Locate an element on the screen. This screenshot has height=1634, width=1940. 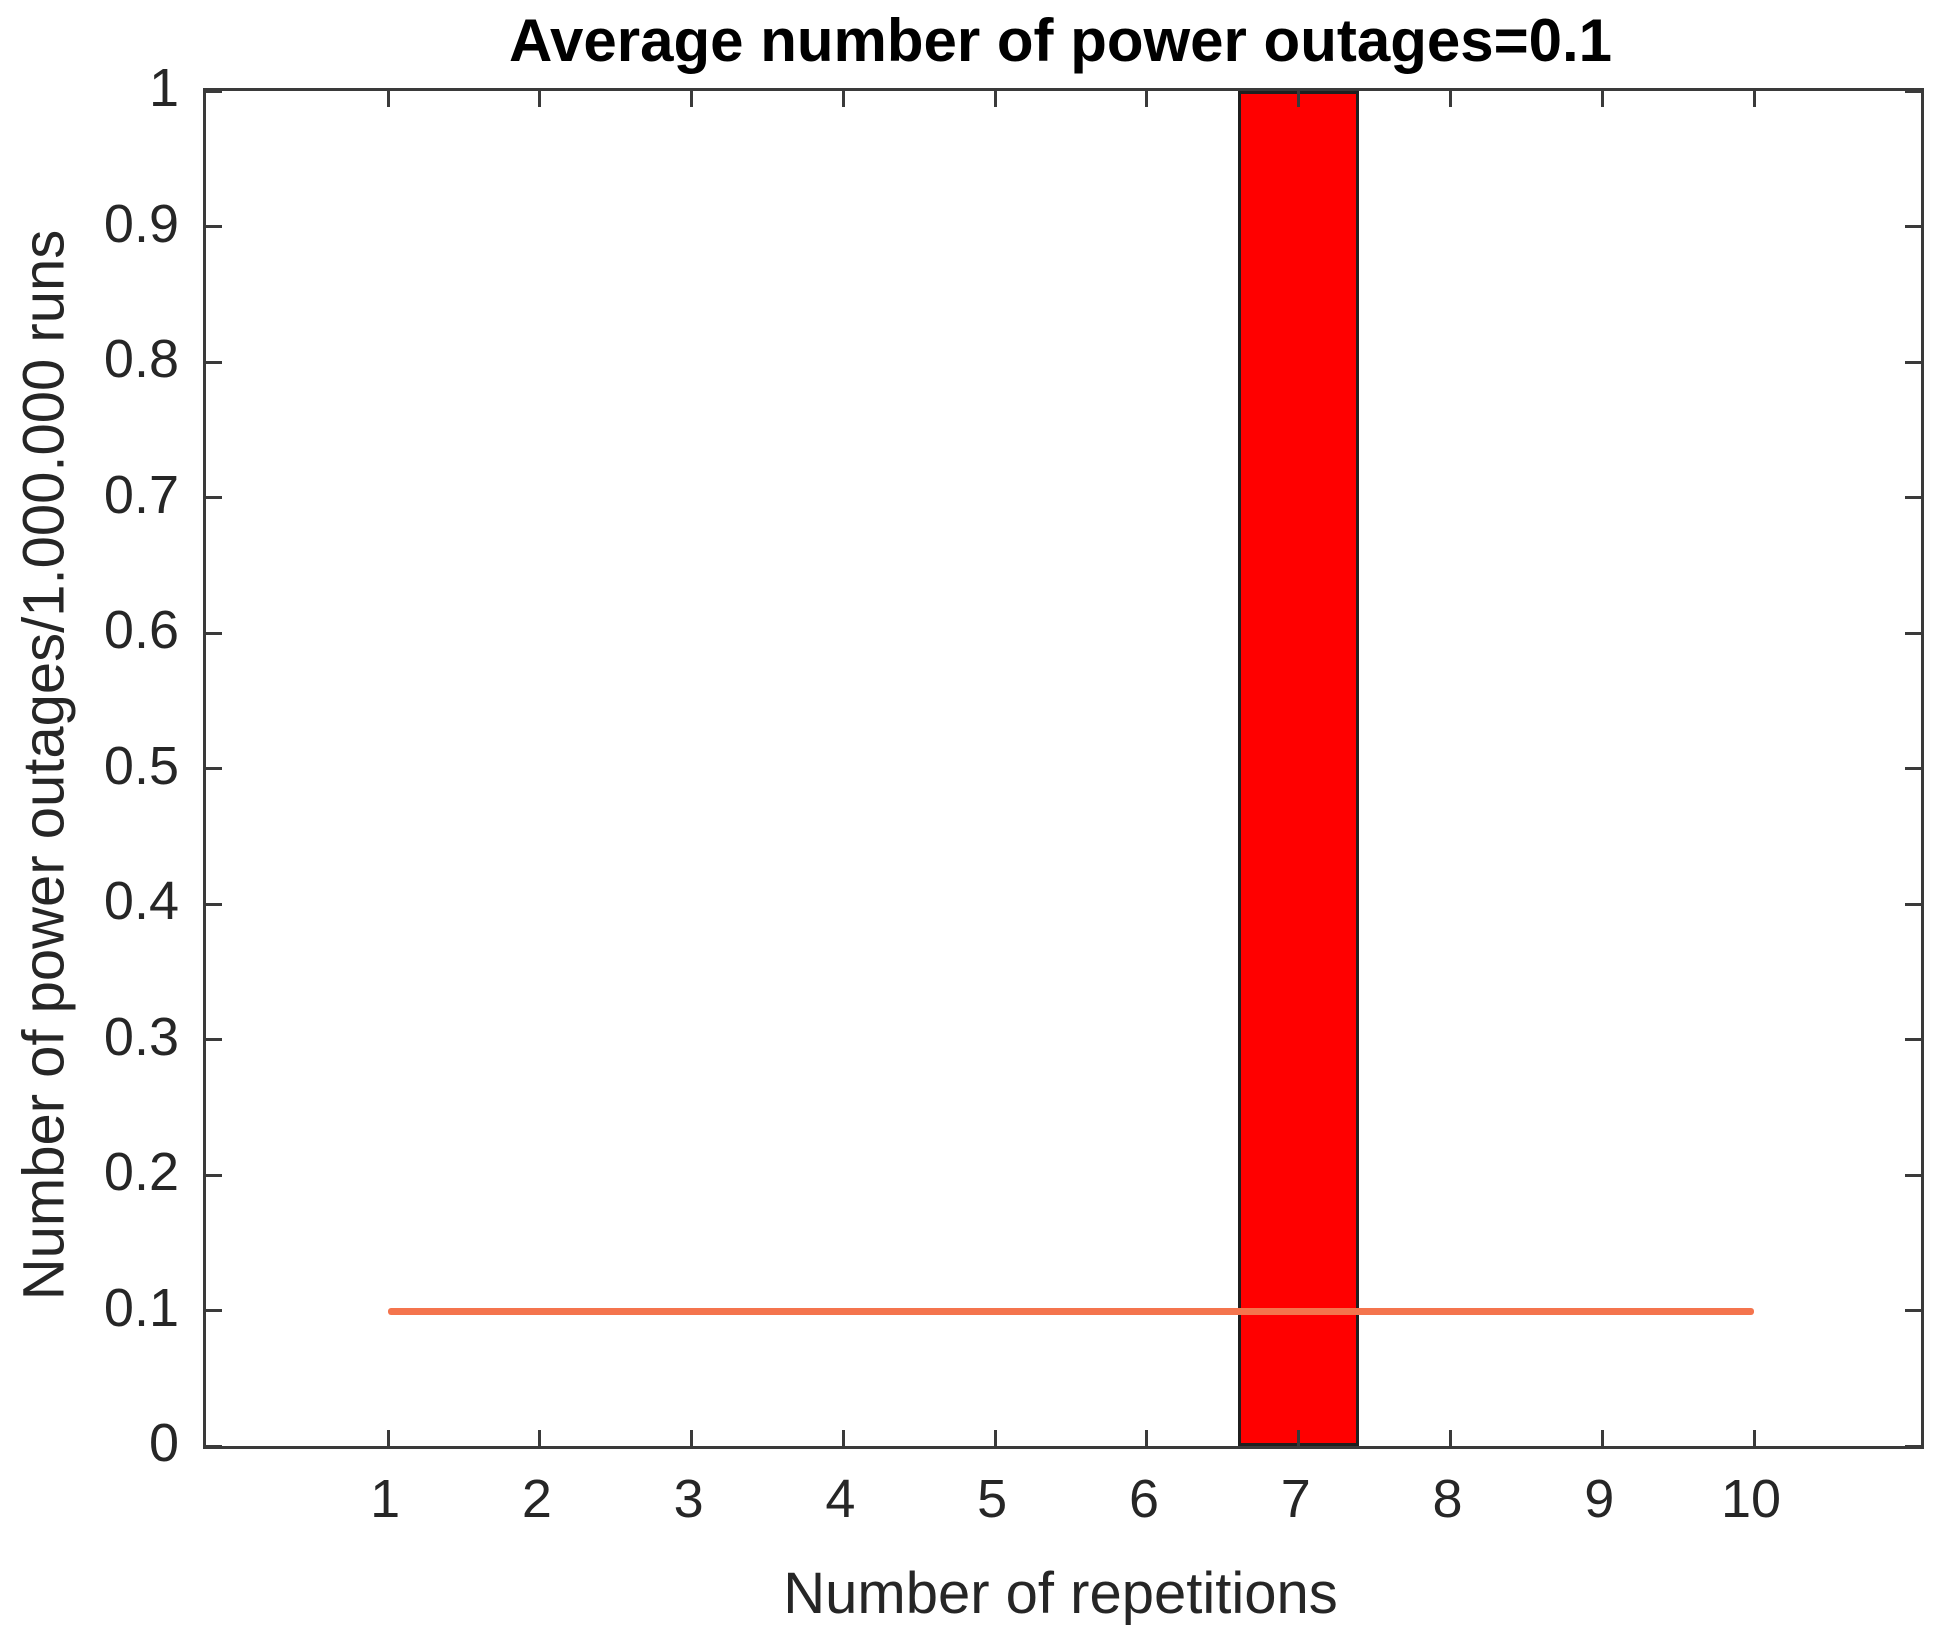
y-tick-label: 0.7 is located at coordinates (141, 494).